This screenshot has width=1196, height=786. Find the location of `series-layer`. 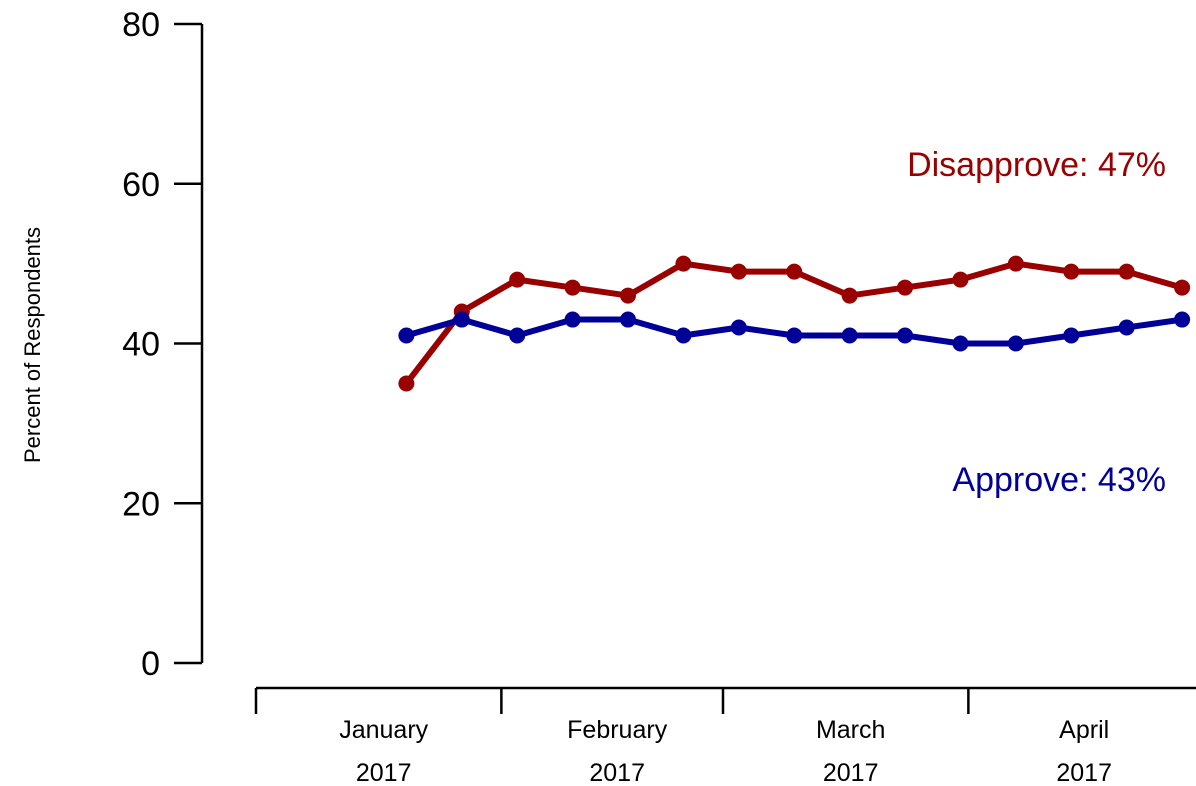

series-layer is located at coordinates (794, 323).